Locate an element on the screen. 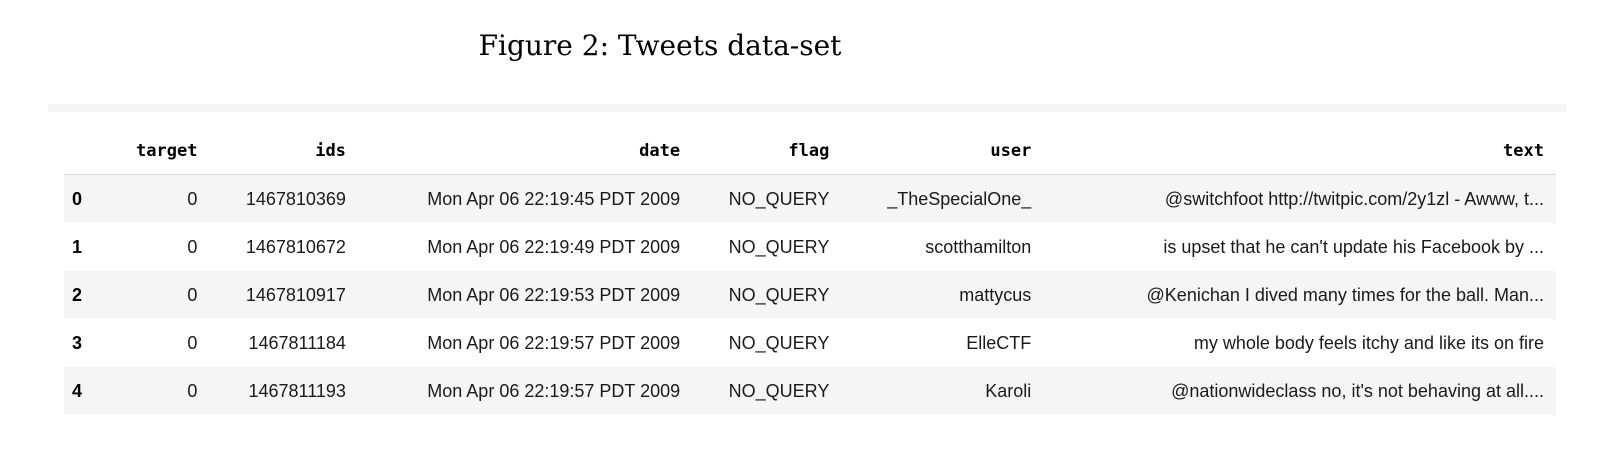  output-area-bar is located at coordinates (807, 108).